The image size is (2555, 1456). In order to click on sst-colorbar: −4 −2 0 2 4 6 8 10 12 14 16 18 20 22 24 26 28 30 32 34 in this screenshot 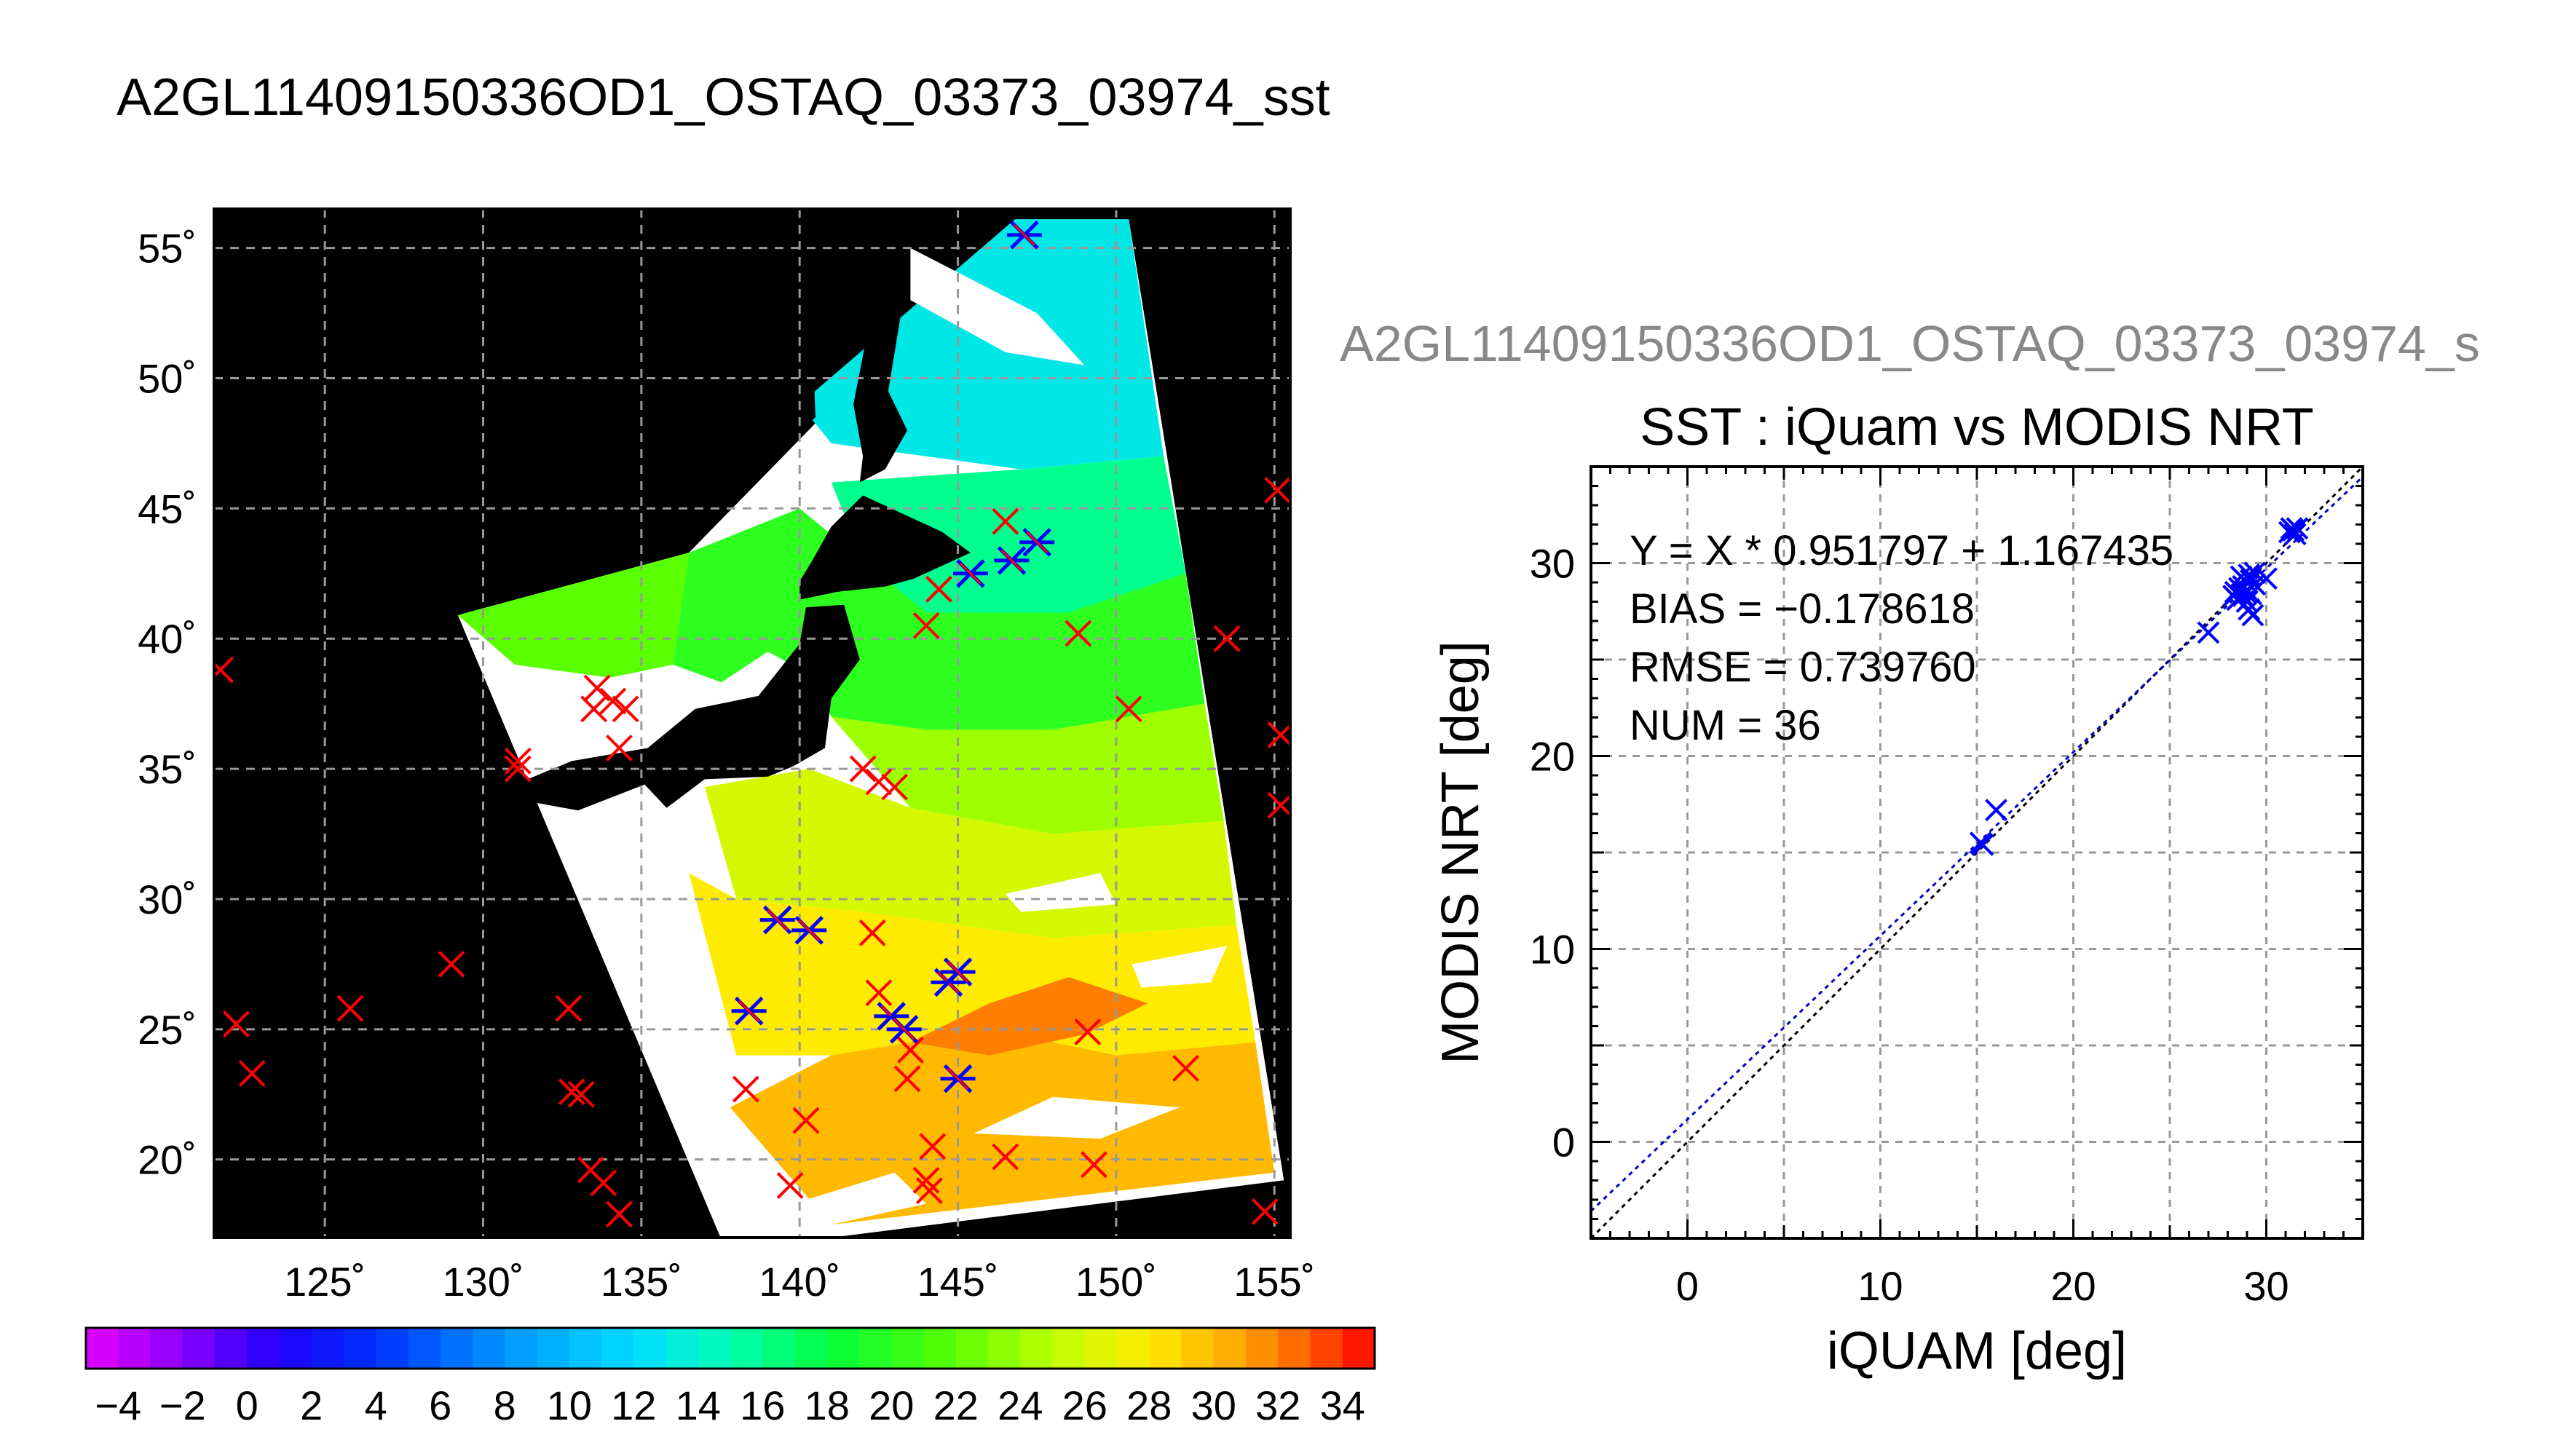, I will do `click(730, 1377)`.